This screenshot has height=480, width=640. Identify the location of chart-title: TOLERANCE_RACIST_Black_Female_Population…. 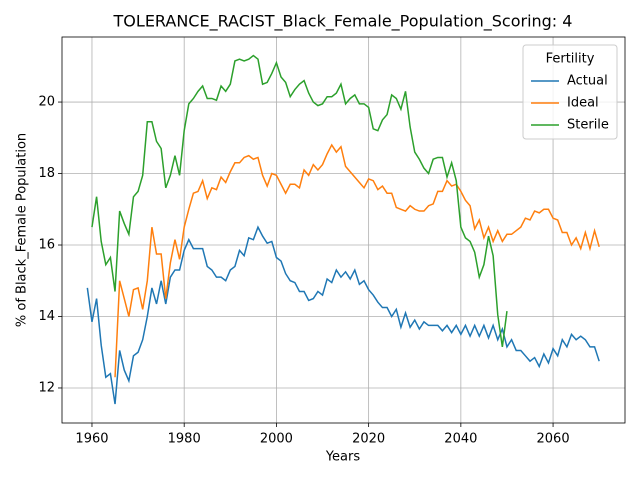
(343, 22).